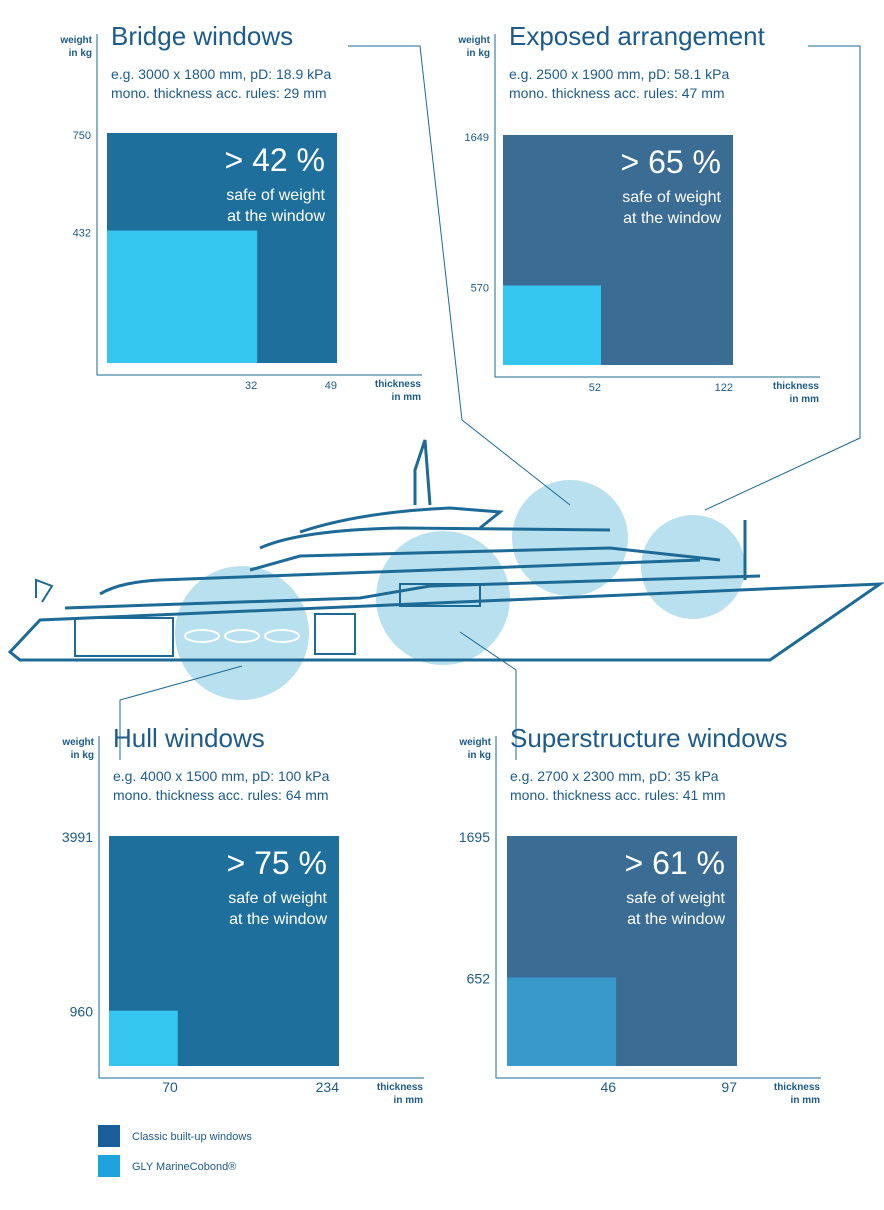  I want to click on headline: > 61 %, so click(674, 863).